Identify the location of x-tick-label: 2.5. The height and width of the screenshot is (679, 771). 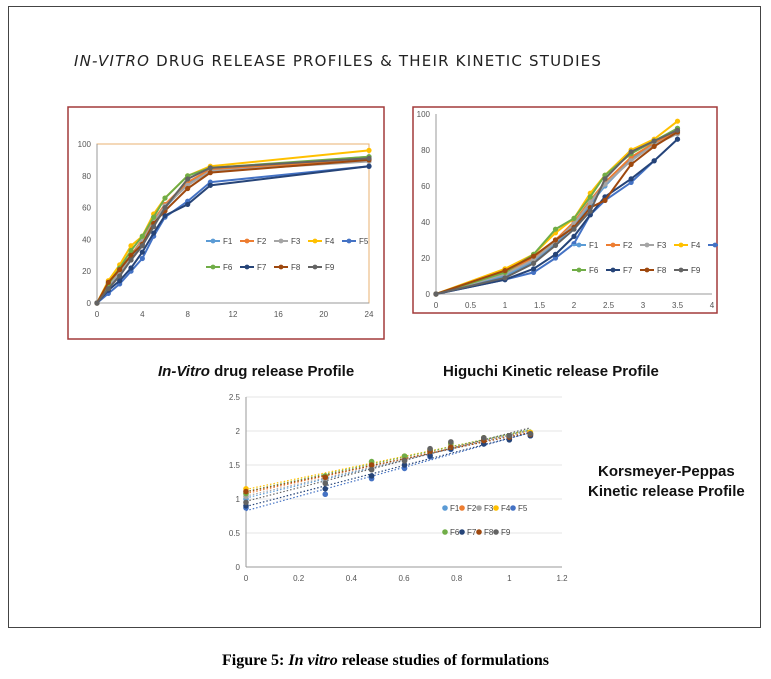
(609, 305).